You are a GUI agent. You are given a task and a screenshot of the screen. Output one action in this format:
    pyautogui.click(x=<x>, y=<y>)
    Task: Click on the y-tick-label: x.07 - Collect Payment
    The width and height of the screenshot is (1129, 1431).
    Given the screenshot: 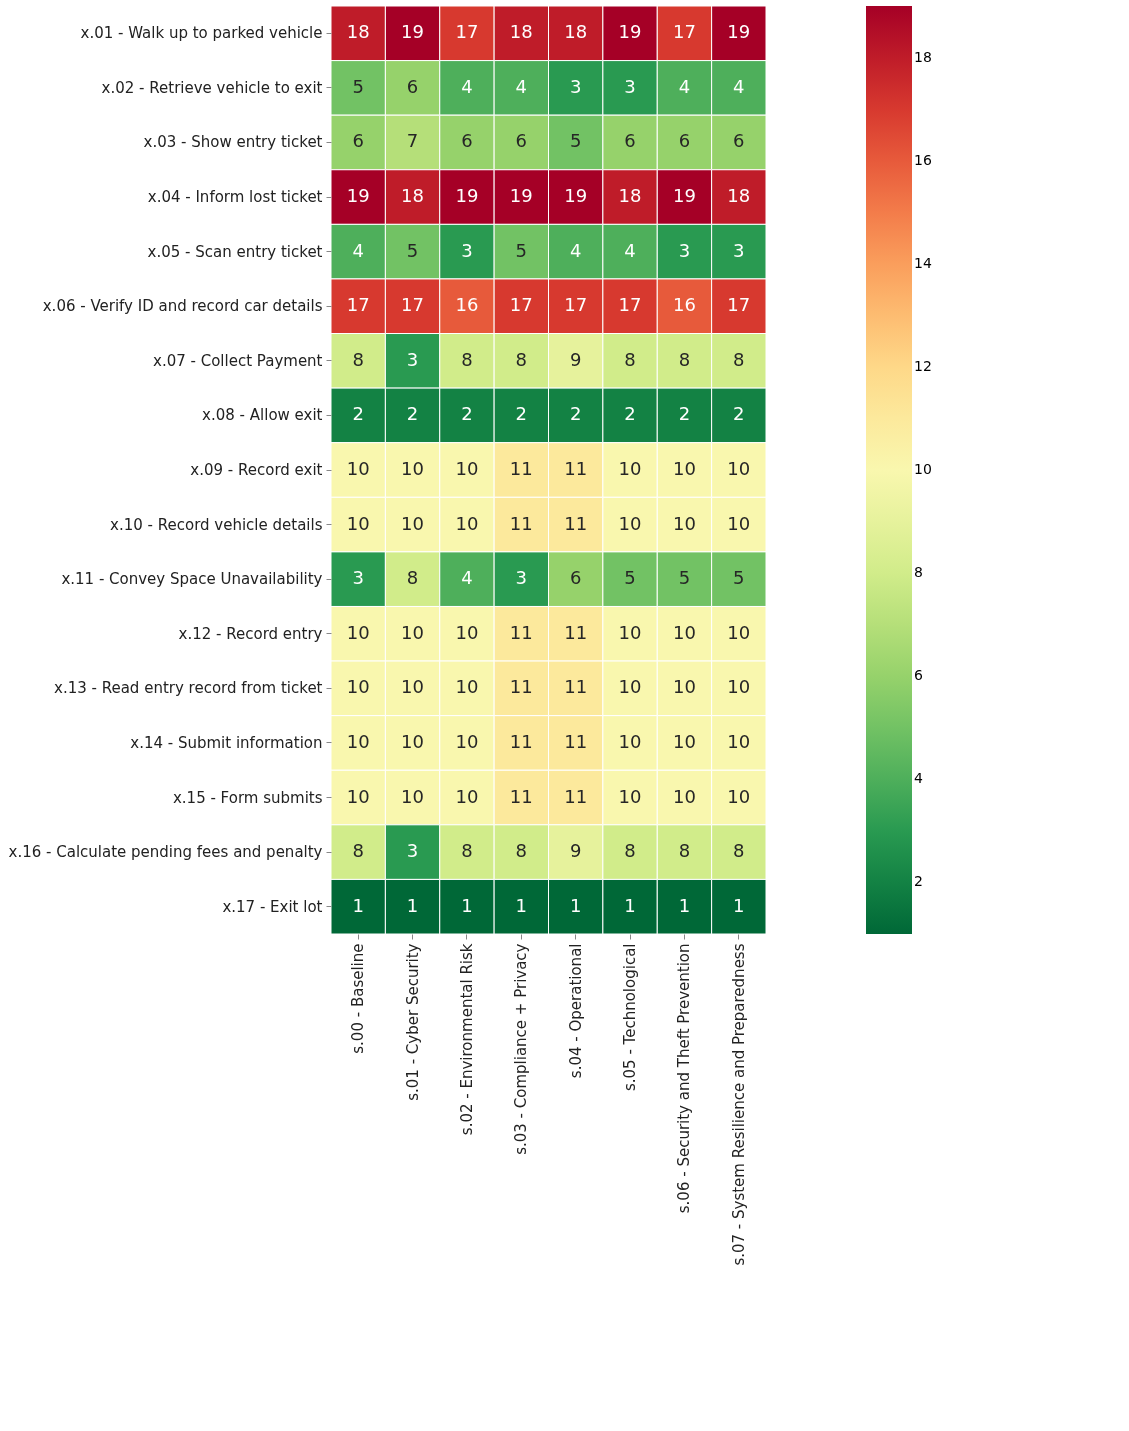 What is the action you would take?
    pyautogui.click(x=238, y=360)
    